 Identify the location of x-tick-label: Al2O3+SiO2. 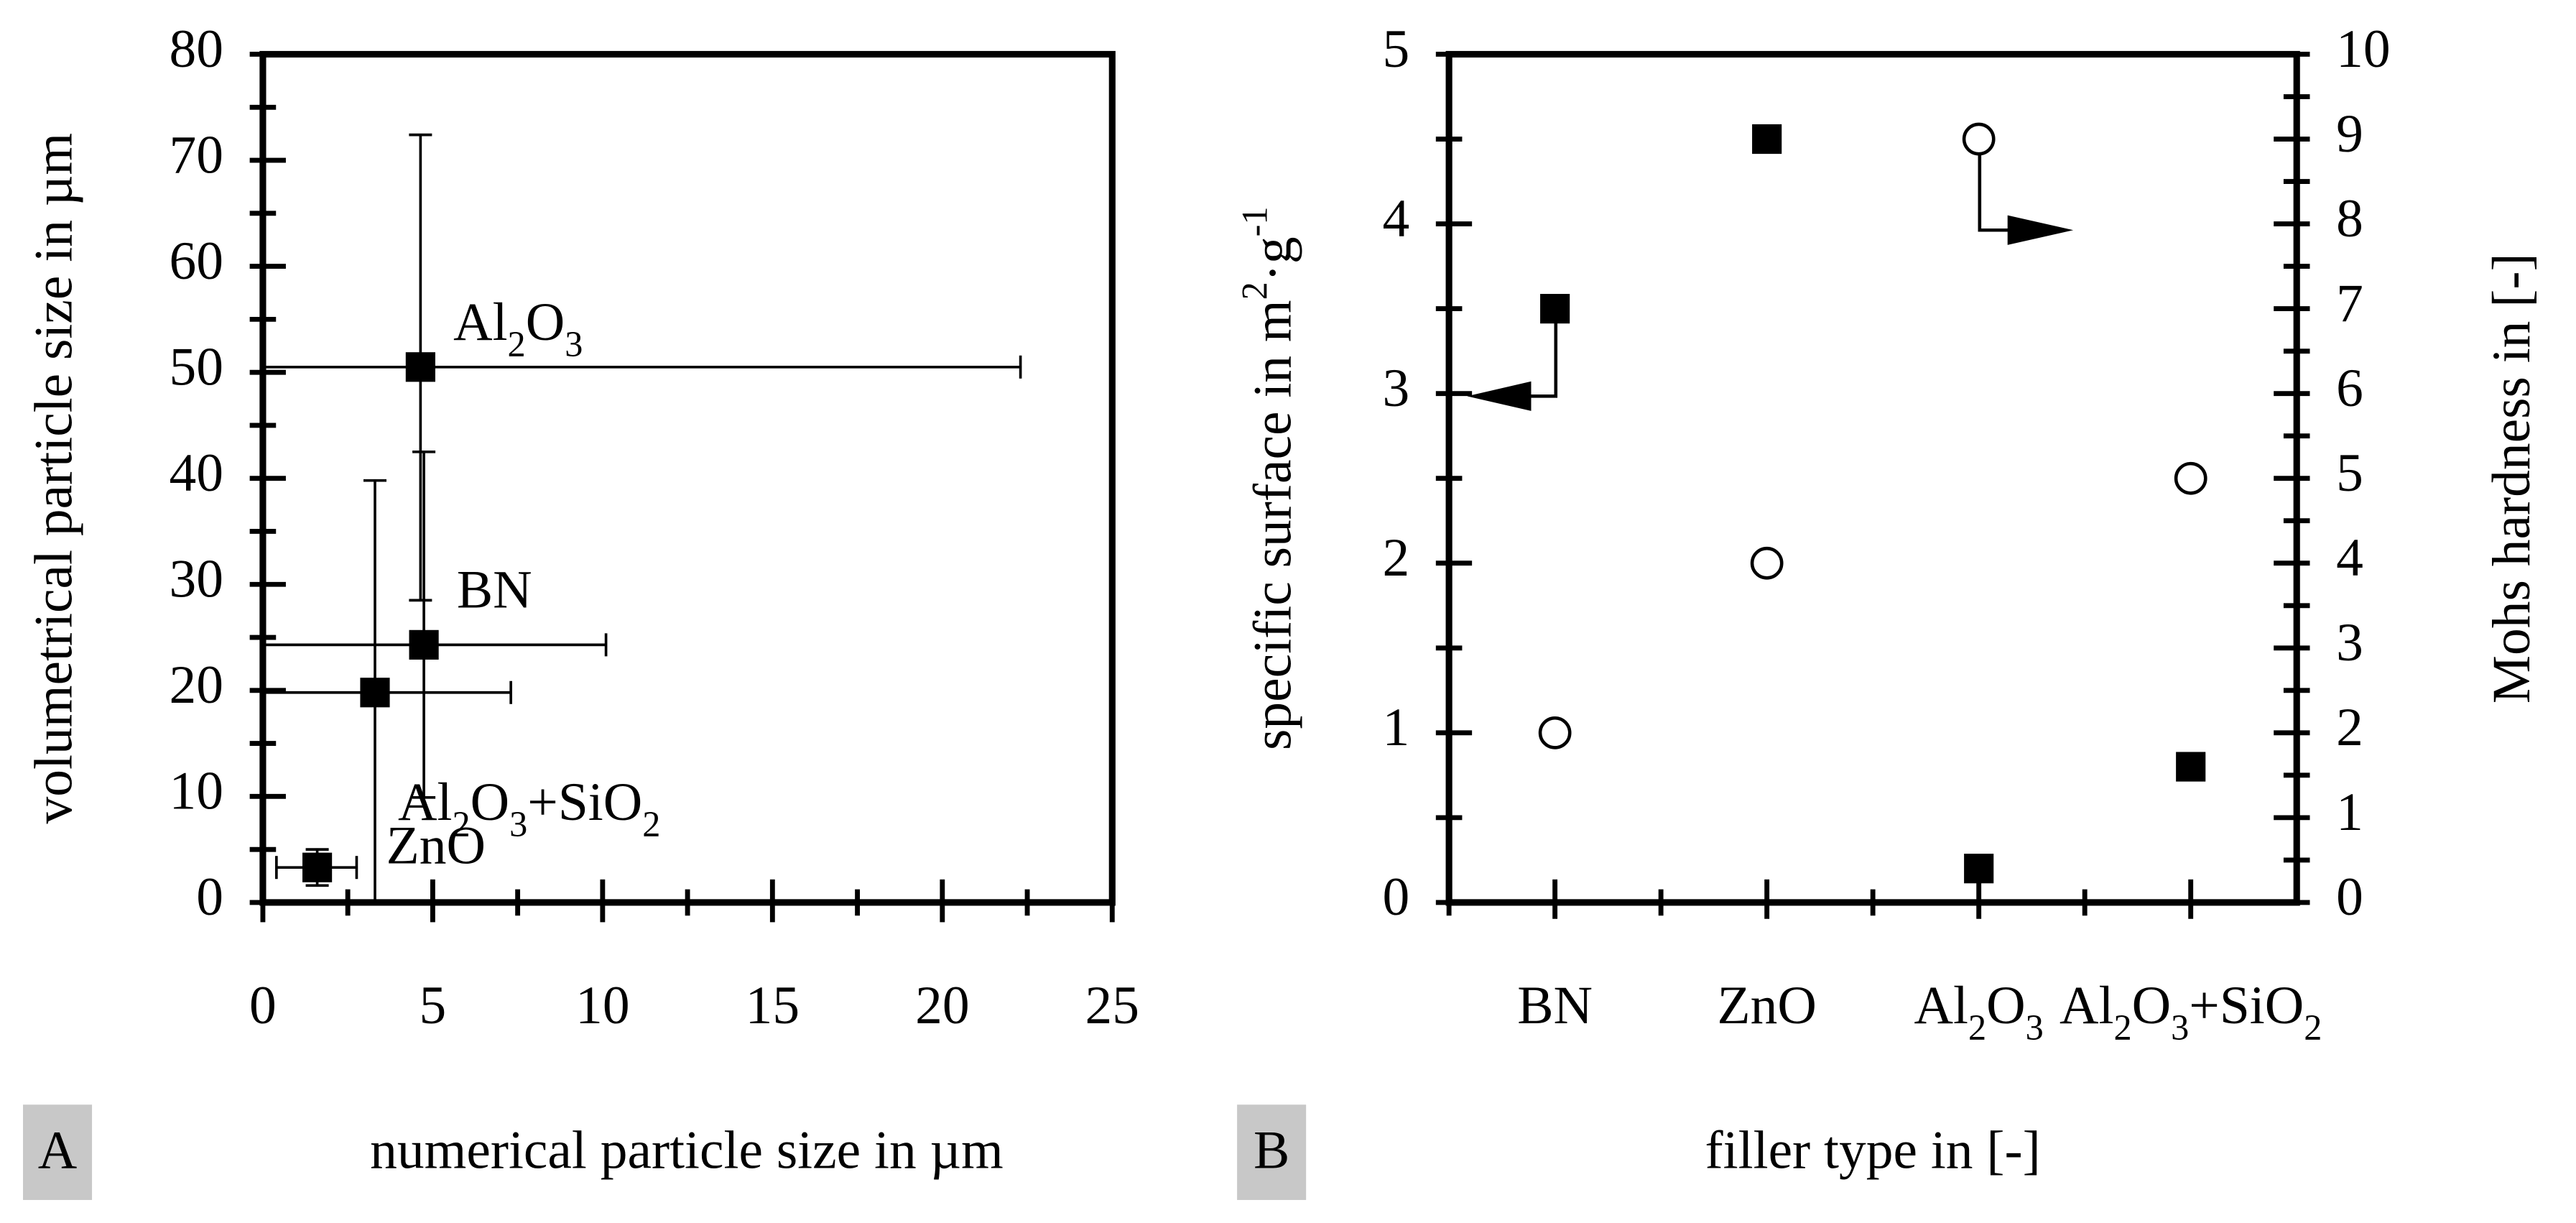
(2191, 1011).